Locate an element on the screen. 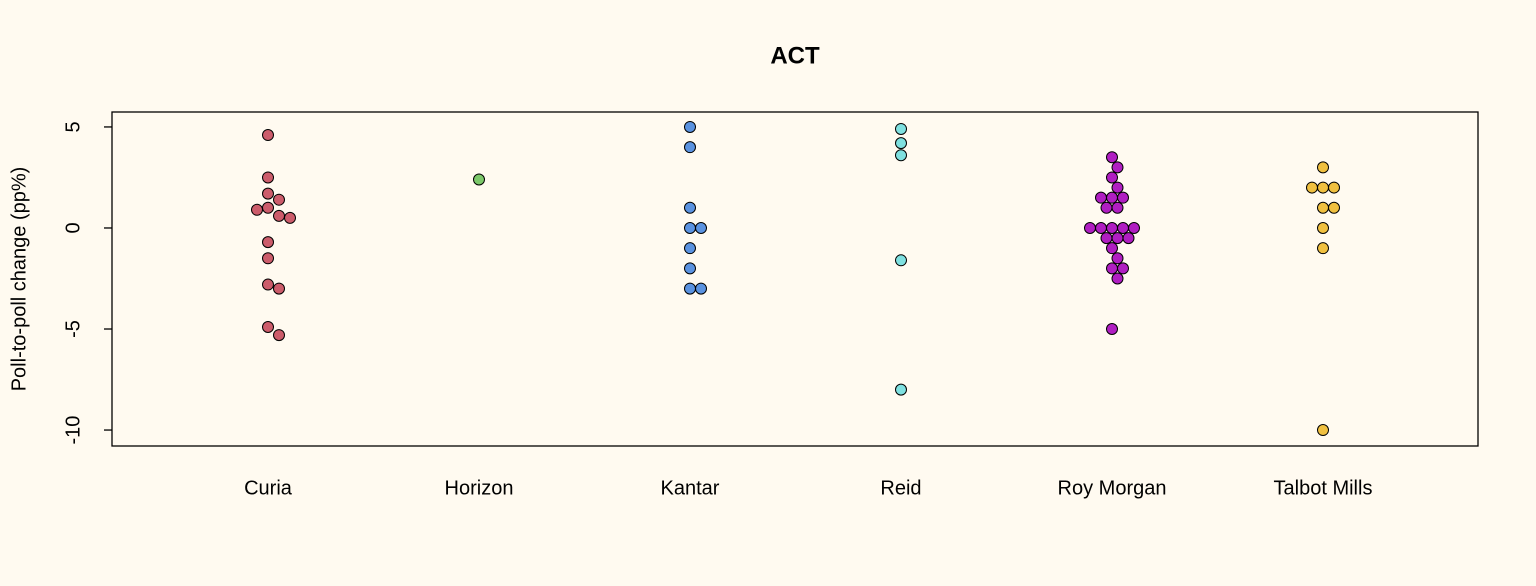 The width and height of the screenshot is (1536, 586). x-tick-label: Curia is located at coordinates (268, 488).